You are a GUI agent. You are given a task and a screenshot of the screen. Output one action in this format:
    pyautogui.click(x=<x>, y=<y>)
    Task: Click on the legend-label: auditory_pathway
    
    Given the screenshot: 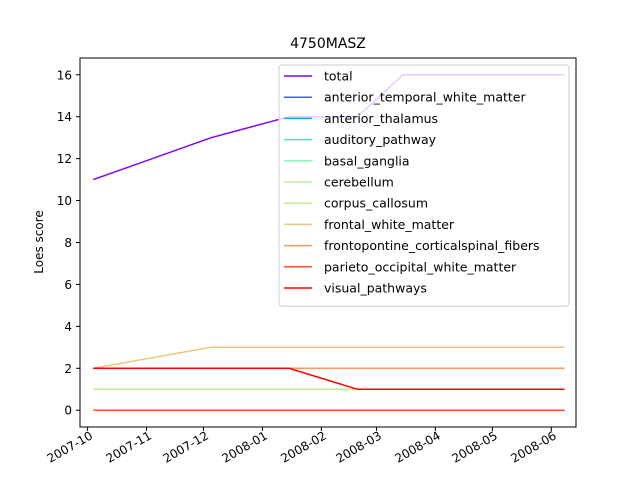 What is the action you would take?
    pyautogui.click(x=380, y=139)
    